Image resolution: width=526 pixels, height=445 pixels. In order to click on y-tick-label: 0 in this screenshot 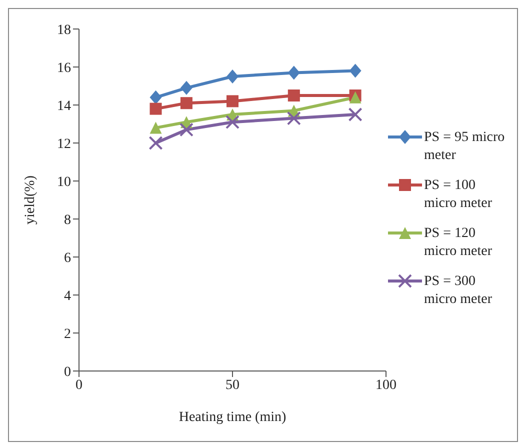, I will do `click(67, 372)`.